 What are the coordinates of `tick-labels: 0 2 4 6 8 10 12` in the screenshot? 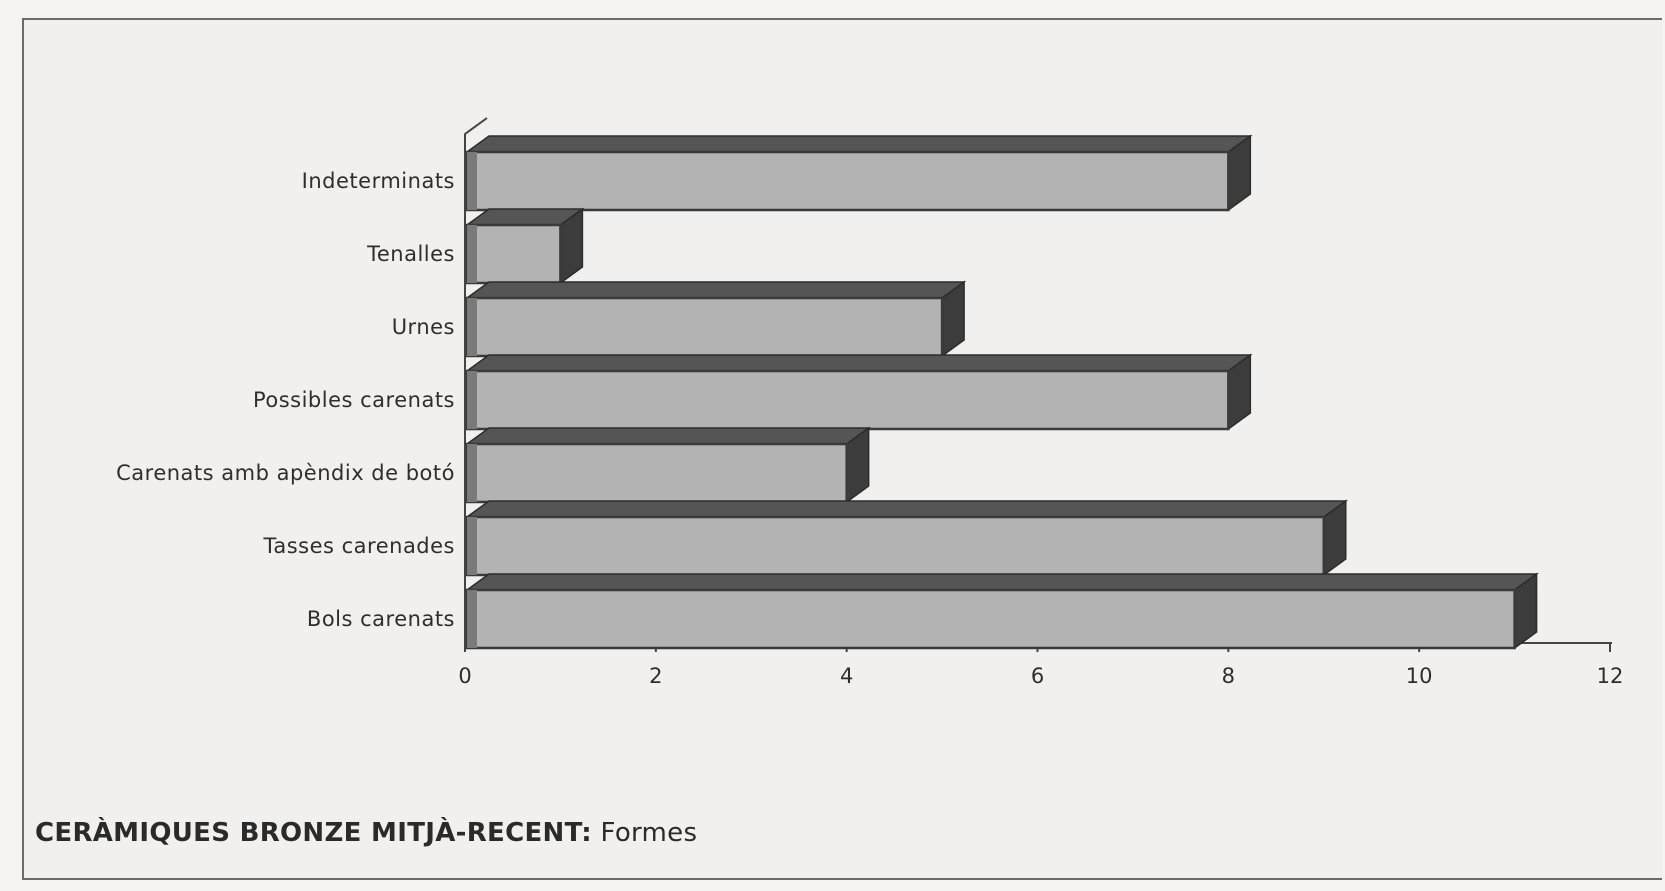 It's located at (1040, 676).